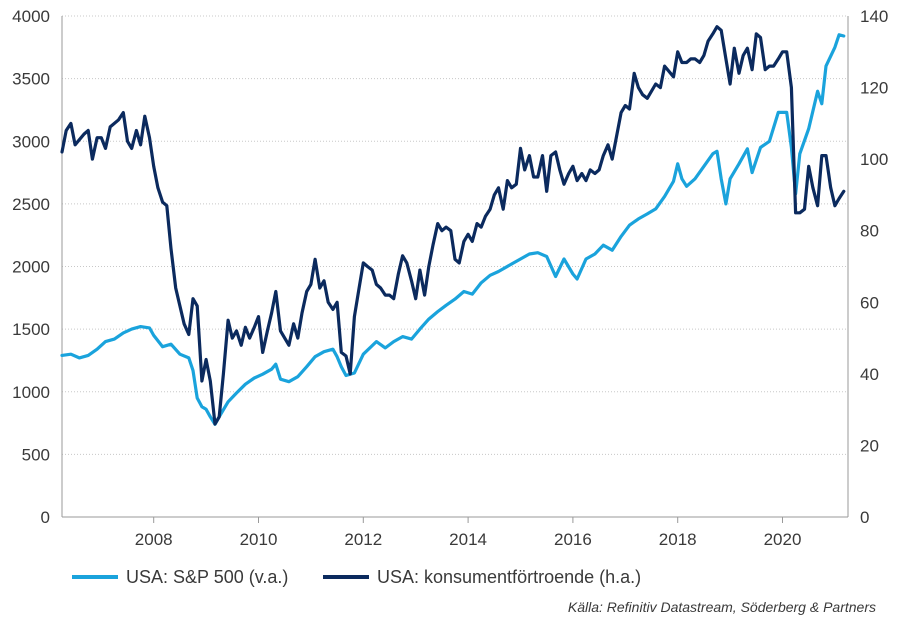 The width and height of the screenshot is (900, 618). What do you see at coordinates (874, 159) in the screenshot?
I see `y-right-tick-label: 100` at bounding box center [874, 159].